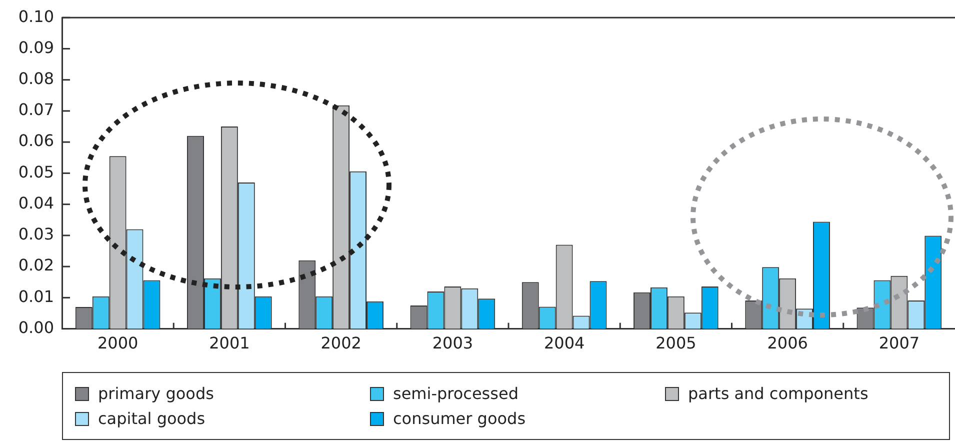 The width and height of the screenshot is (955, 442). Describe the element at coordinates (36, 47) in the screenshot. I see `y-tick-label: 0.09` at that location.